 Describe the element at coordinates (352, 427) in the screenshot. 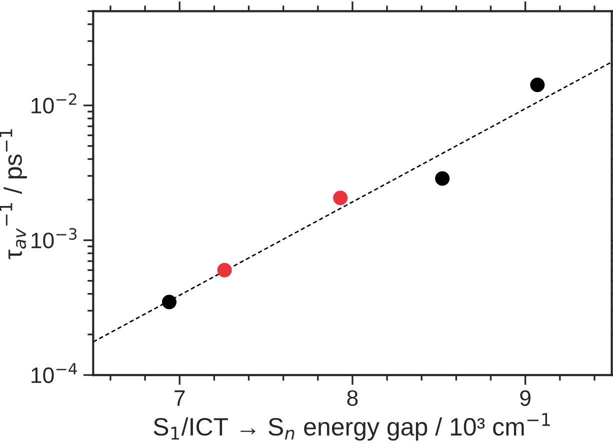

I see `x-axis-title: S$_{1}$/ICT → S$_{n}$ energy gap / 10³ cm$^{−1}$` at that location.